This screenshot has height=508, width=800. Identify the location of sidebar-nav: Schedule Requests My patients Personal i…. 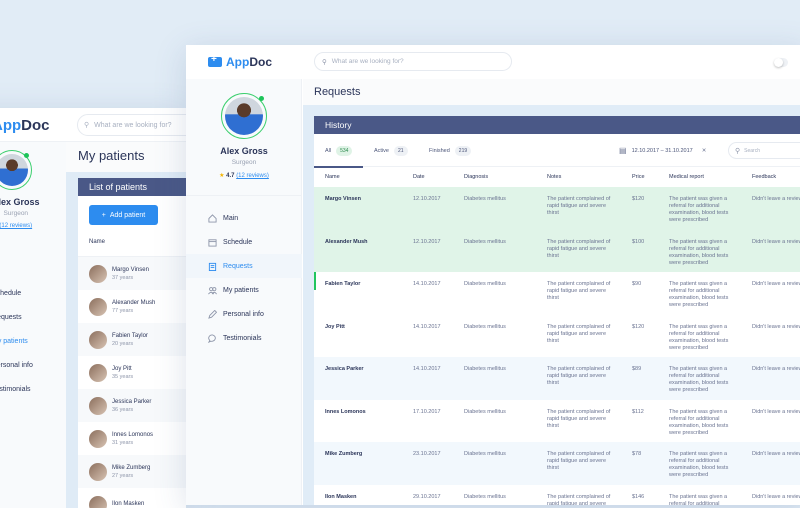
(16, 350).